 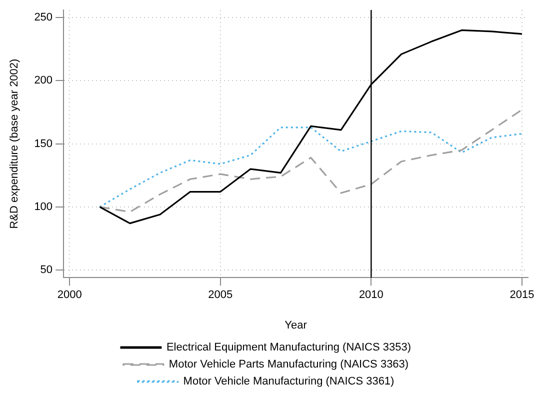 I want to click on y-tick-label: 200, so click(x=43, y=80).